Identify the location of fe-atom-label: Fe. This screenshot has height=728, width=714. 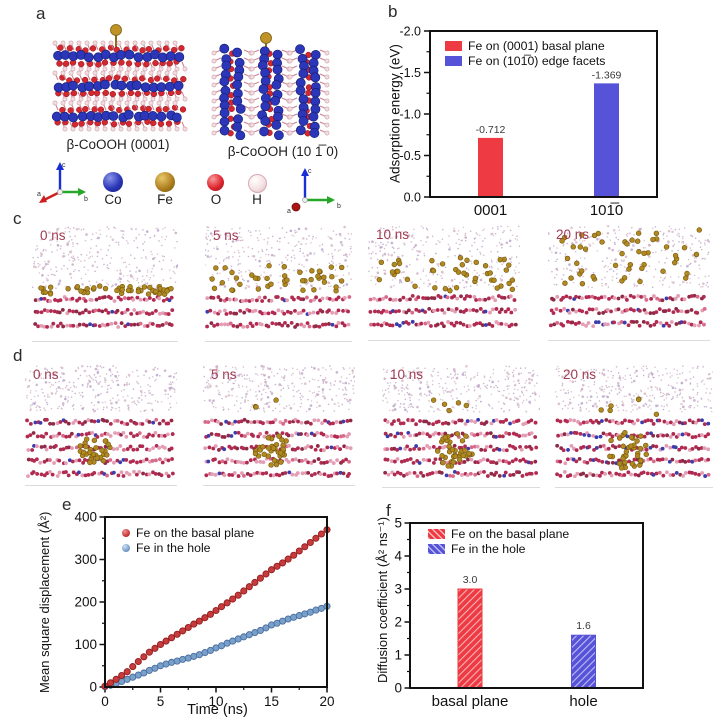
(165, 199).